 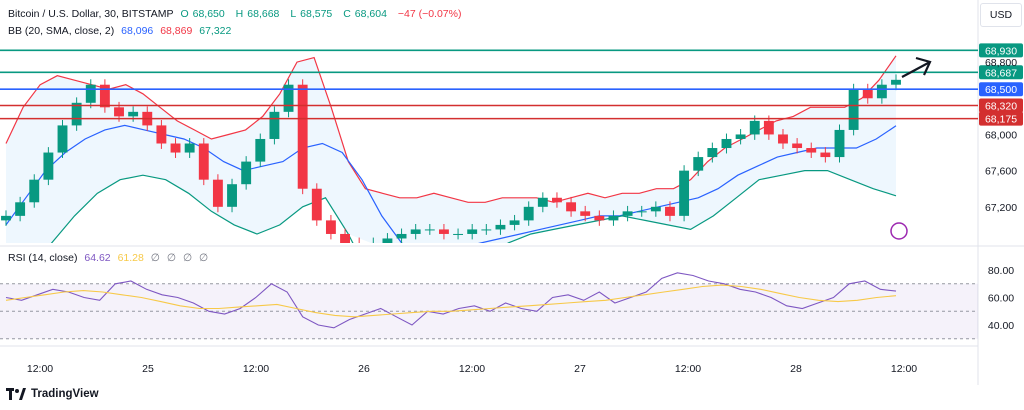 I want to click on rsi-label: RSI (14, close), so click(x=43, y=258).